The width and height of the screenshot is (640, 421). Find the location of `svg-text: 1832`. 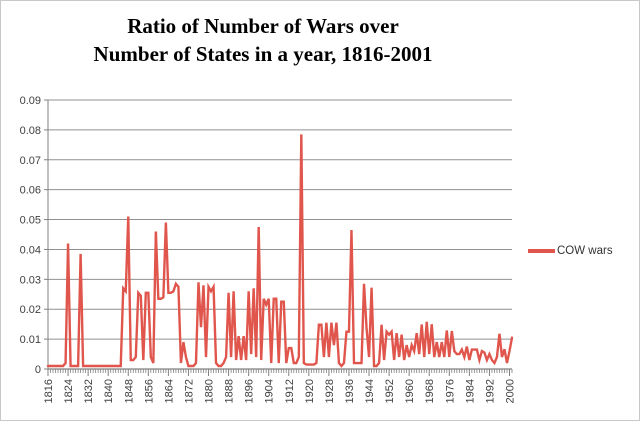

svg-text: 1832 is located at coordinates (89, 391).